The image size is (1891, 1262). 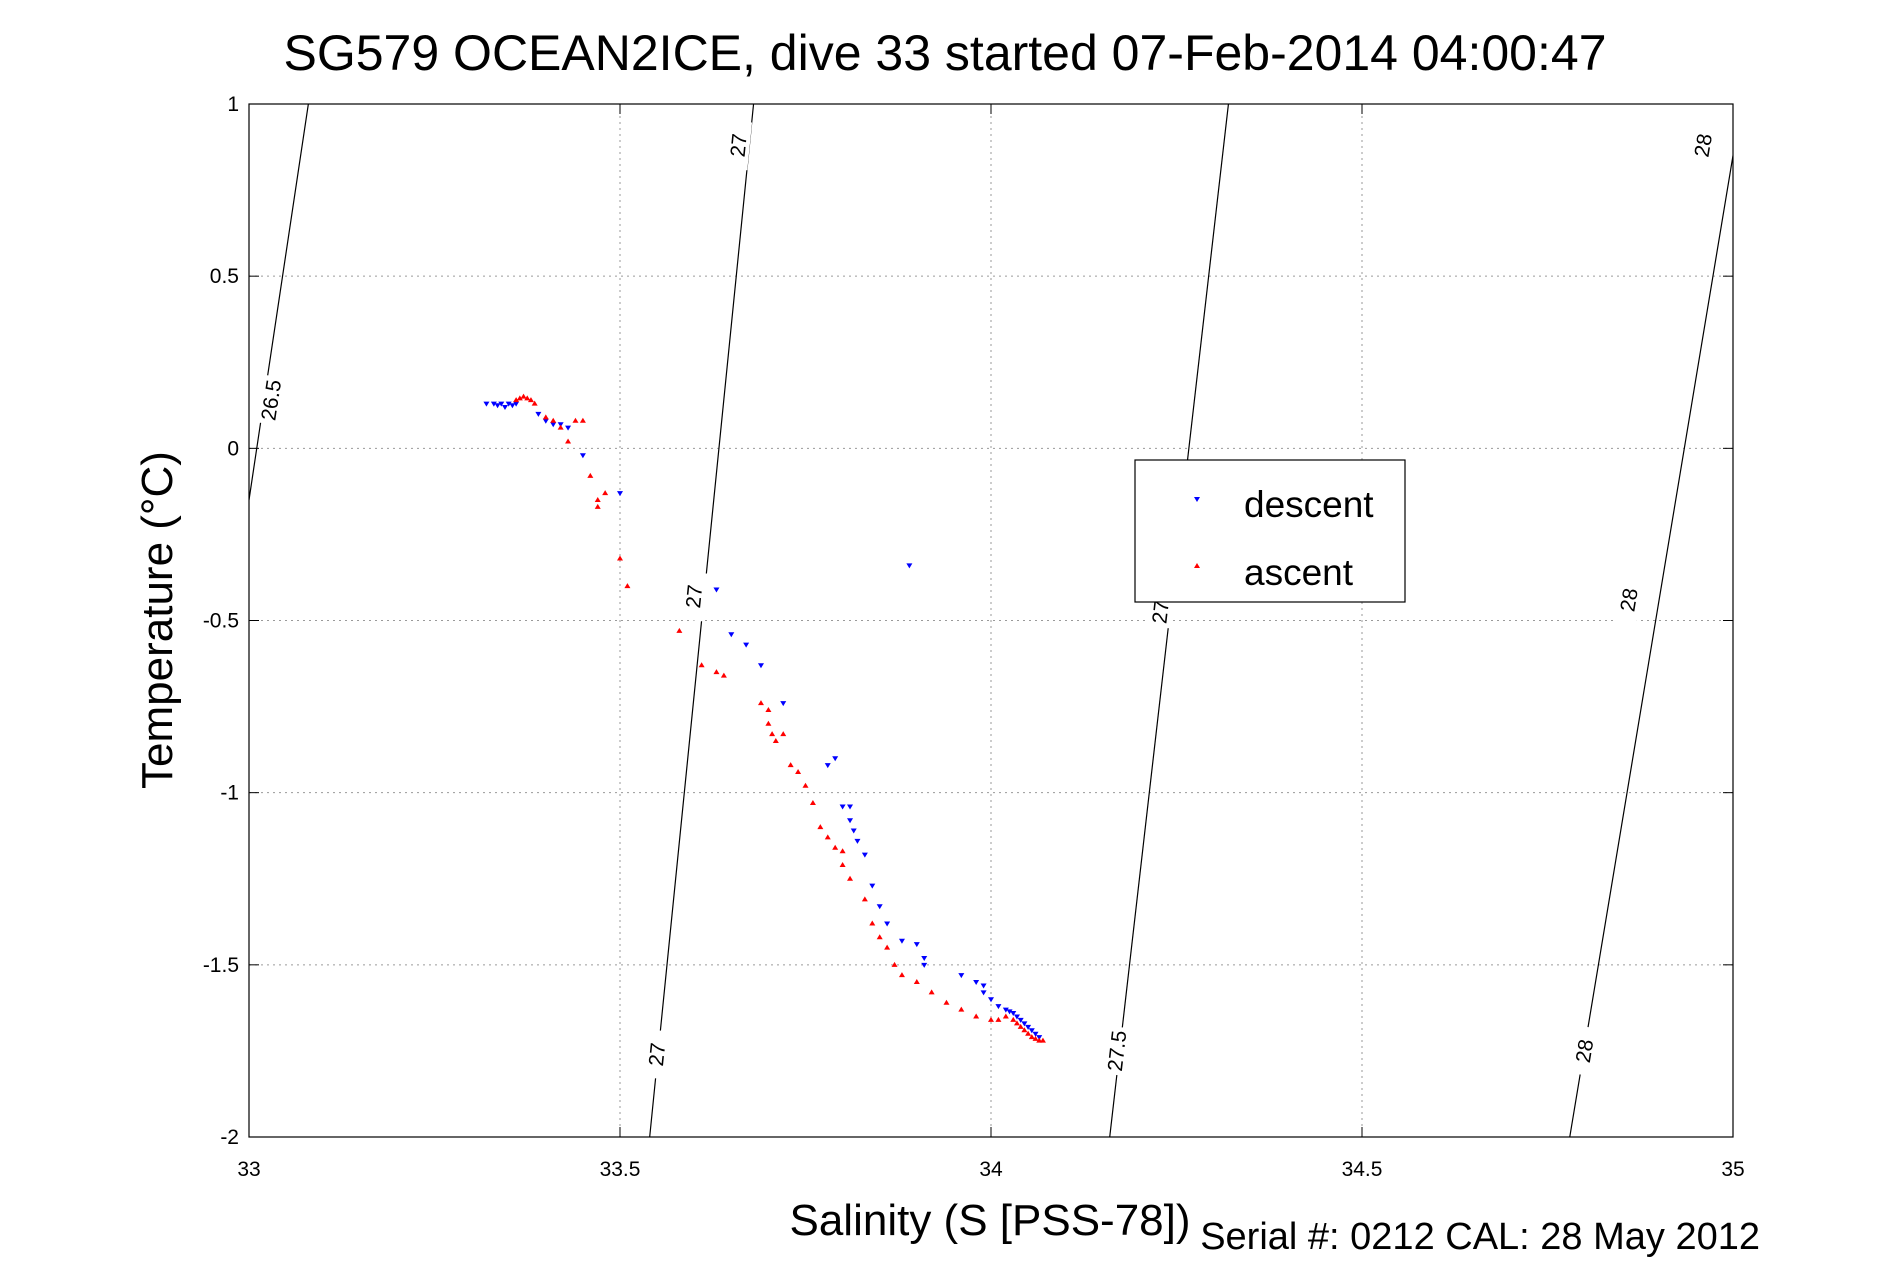 I want to click on legend-descent-label: descent, so click(x=1309, y=504).